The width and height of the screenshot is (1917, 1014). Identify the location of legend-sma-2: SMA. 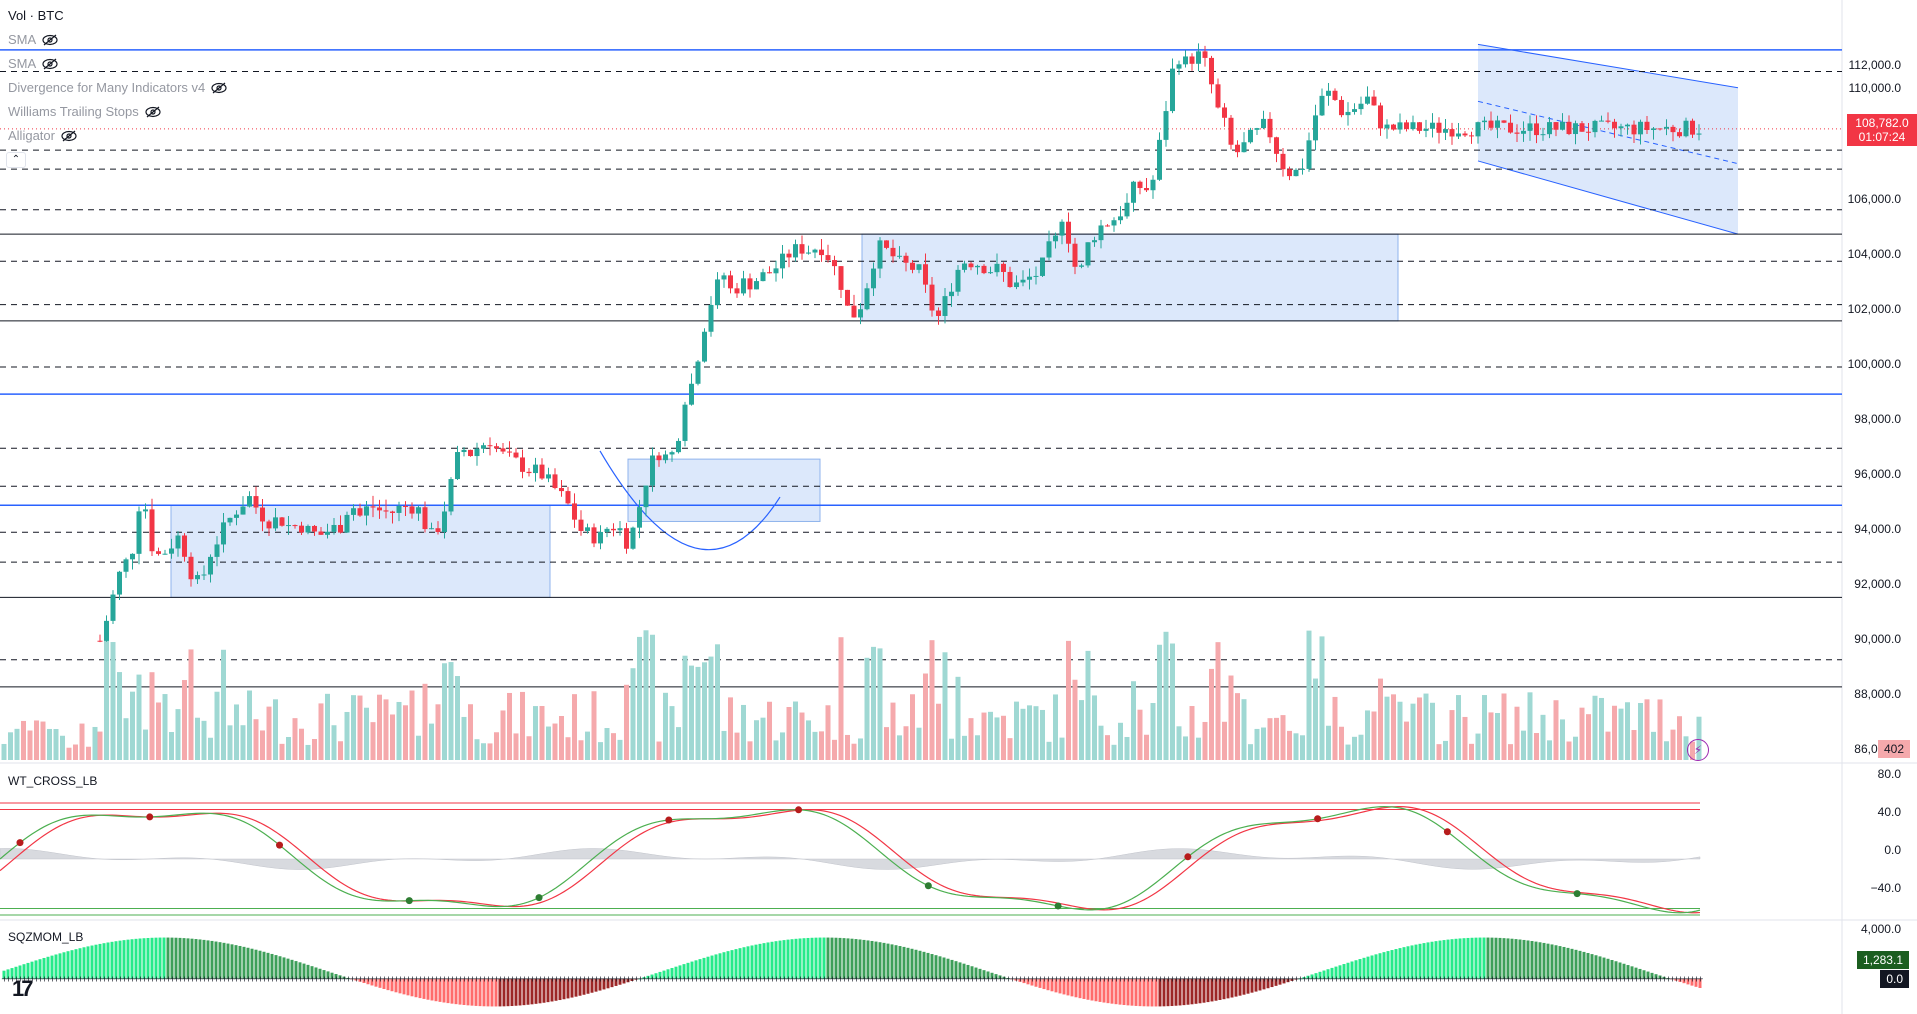
(33, 64).